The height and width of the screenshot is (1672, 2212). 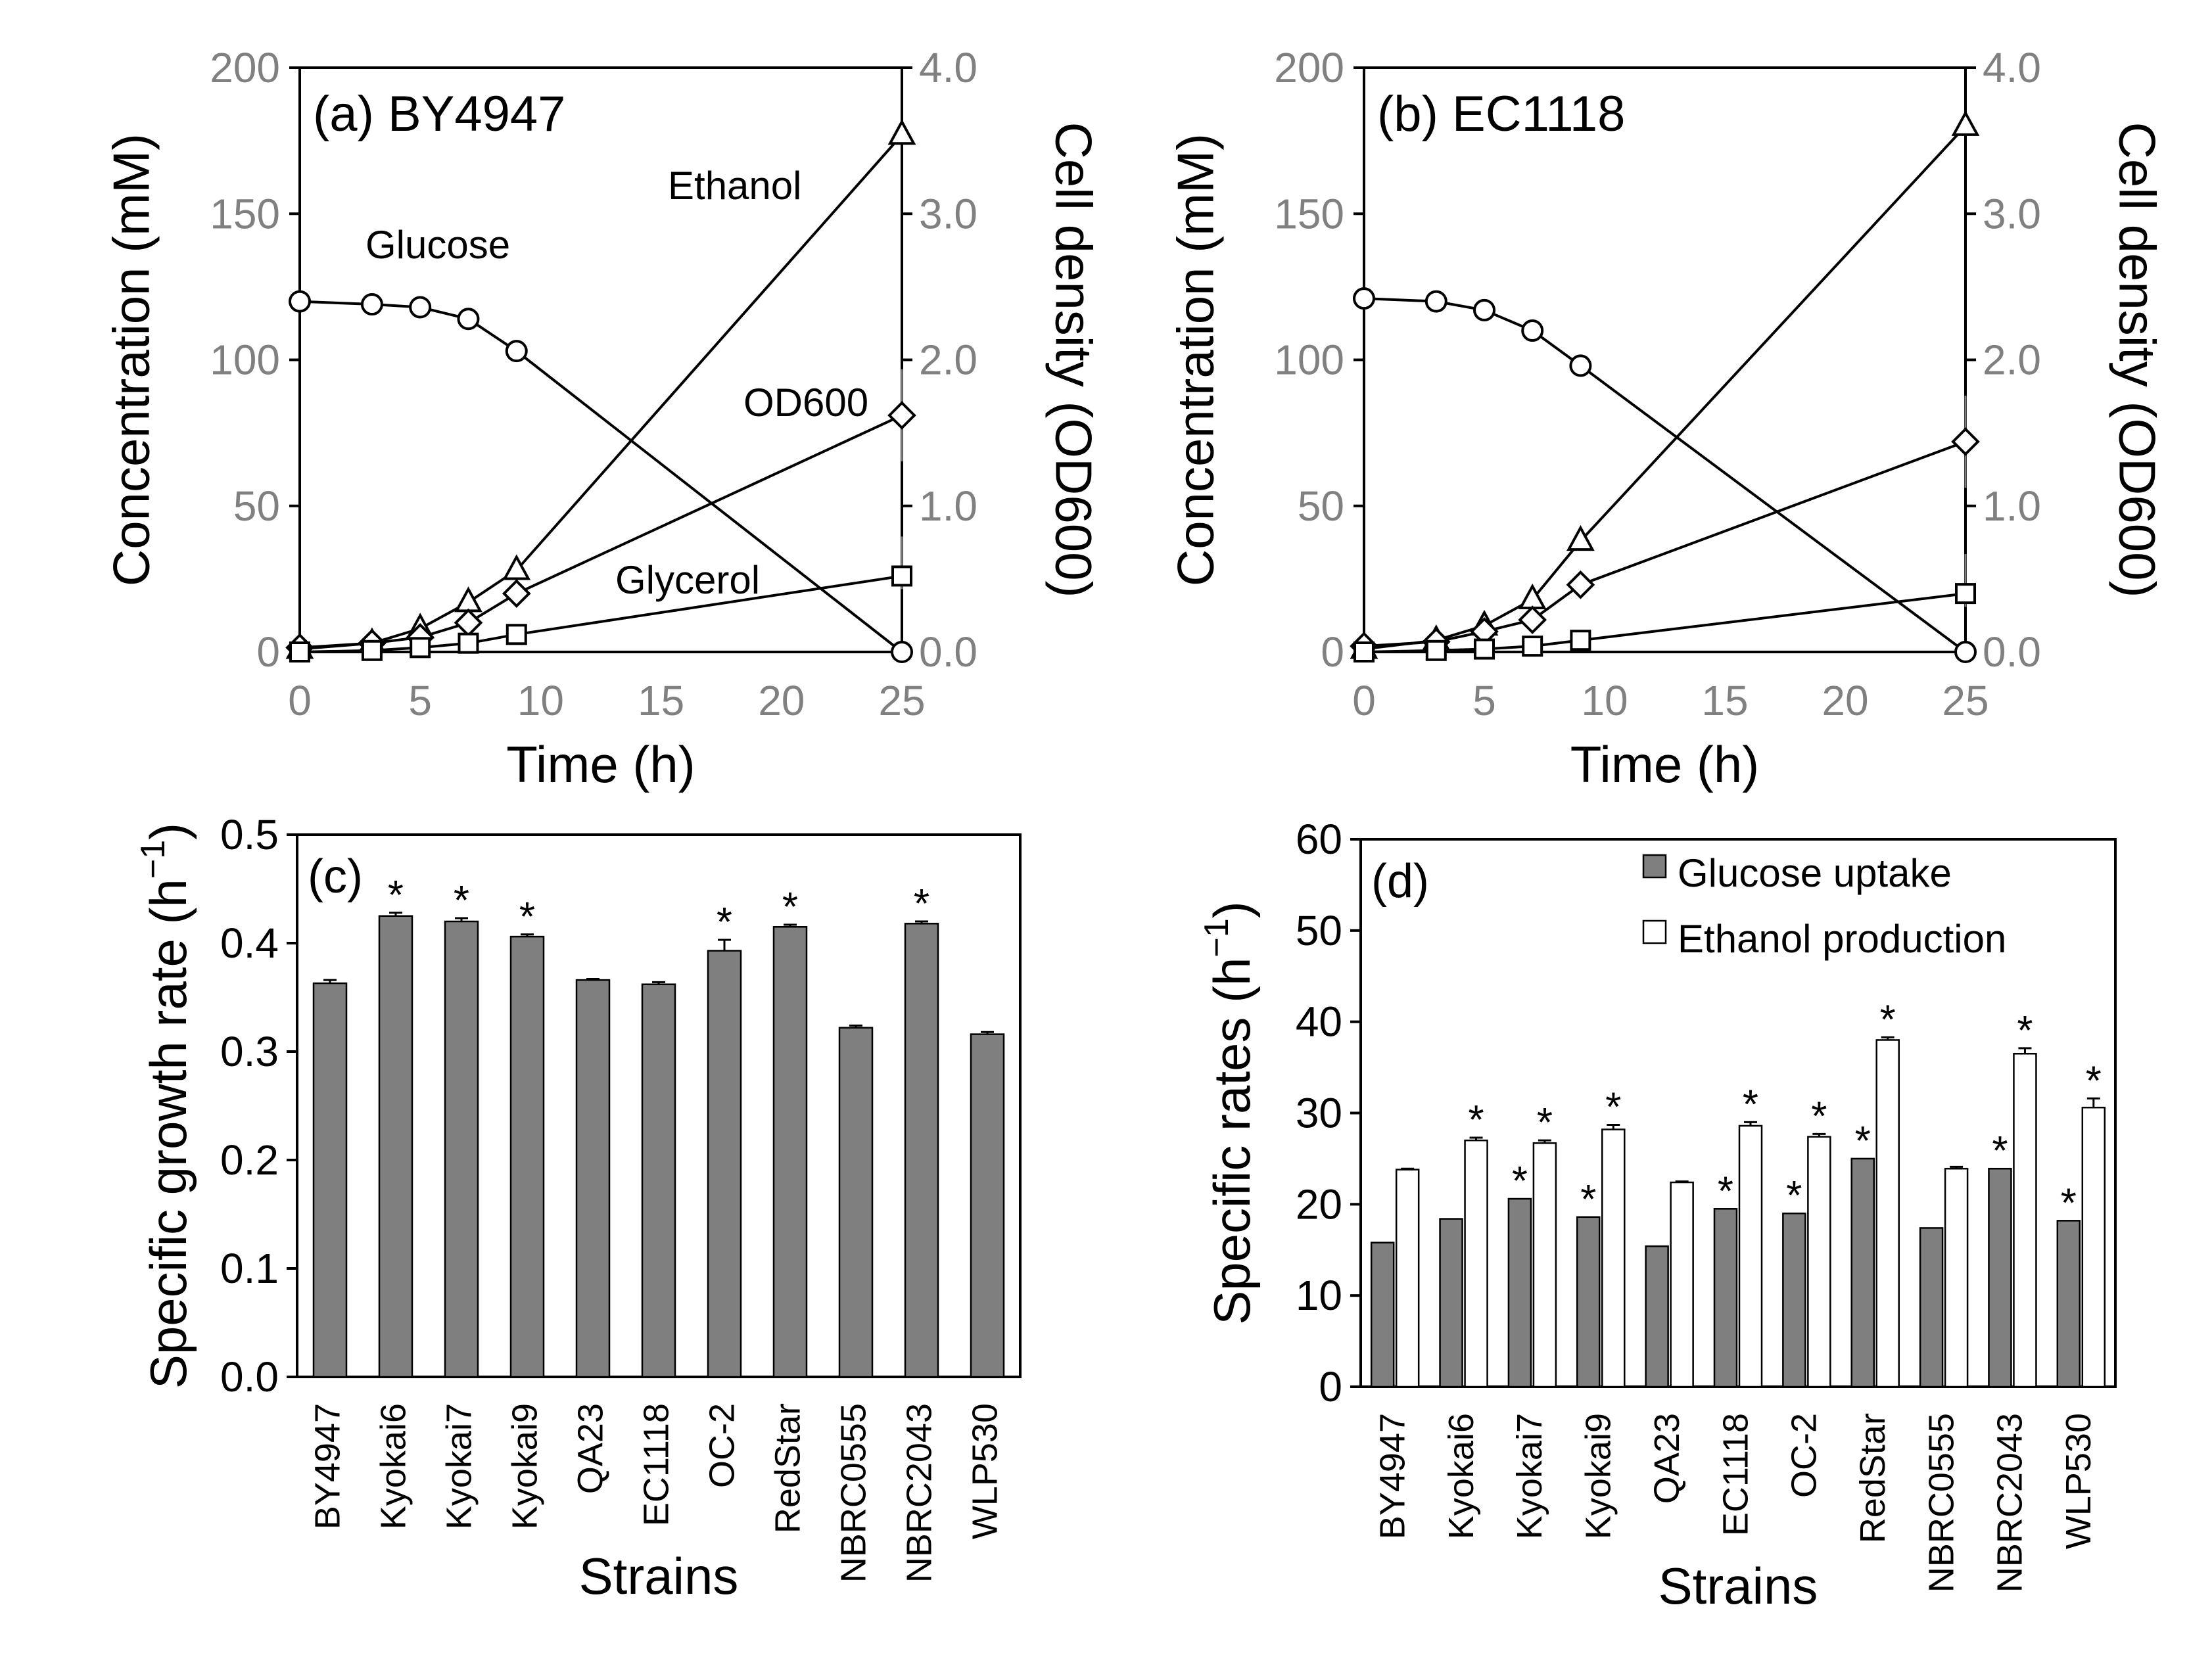 I want to click on x-axis-title: Time (h), so click(x=1664, y=764).